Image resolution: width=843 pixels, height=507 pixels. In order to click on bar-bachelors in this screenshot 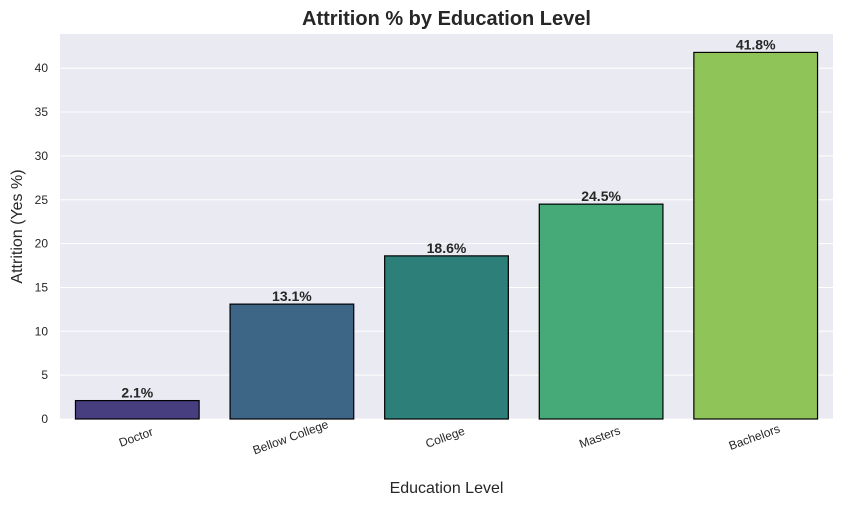, I will do `click(756, 235)`.